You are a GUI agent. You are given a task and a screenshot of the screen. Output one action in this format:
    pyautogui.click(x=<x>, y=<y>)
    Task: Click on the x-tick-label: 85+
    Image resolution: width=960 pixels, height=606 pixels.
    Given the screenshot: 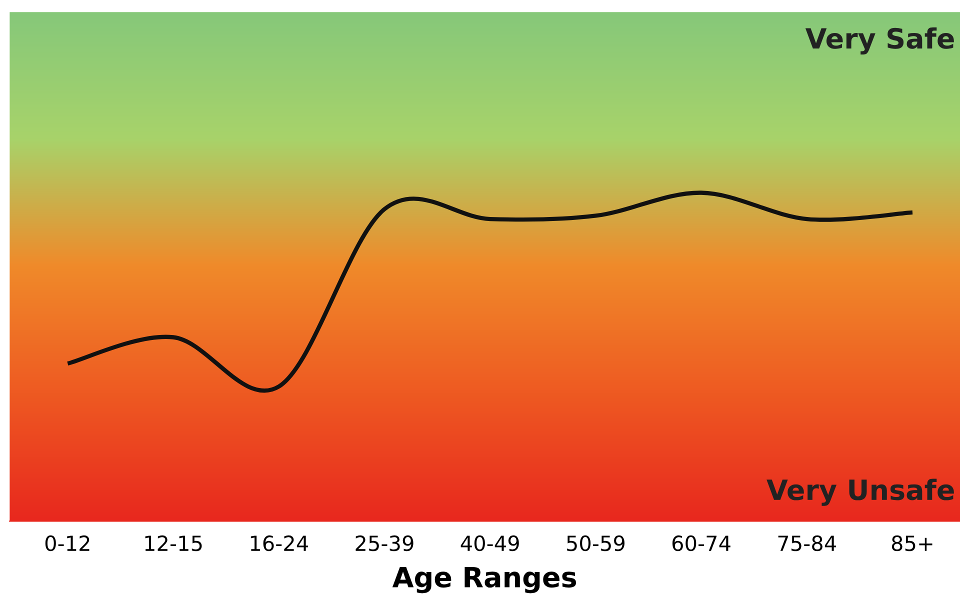 What is the action you would take?
    pyautogui.click(x=912, y=543)
    